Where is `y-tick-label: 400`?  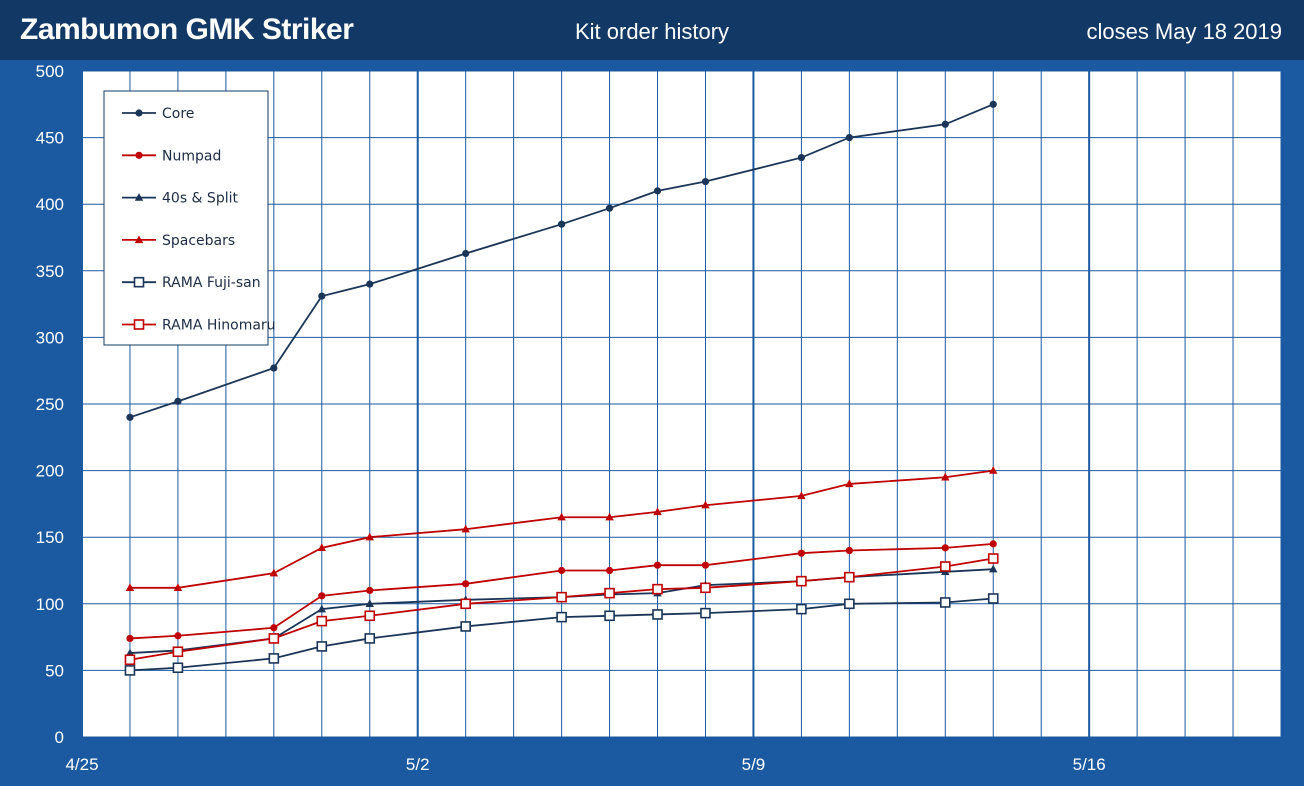
y-tick-label: 400 is located at coordinates (50, 204).